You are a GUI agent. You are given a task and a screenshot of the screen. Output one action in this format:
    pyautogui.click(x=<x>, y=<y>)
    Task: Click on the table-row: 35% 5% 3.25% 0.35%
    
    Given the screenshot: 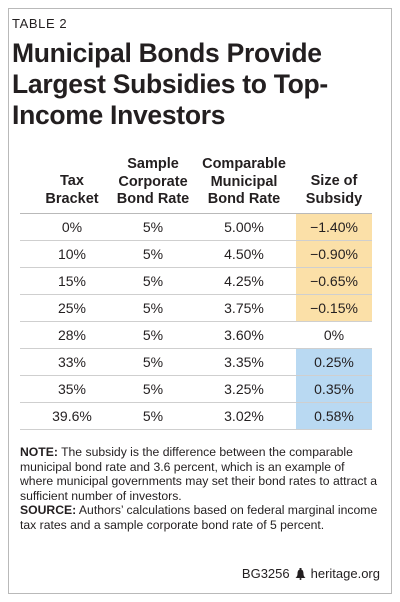 What is the action you would take?
    pyautogui.click(x=196, y=389)
    